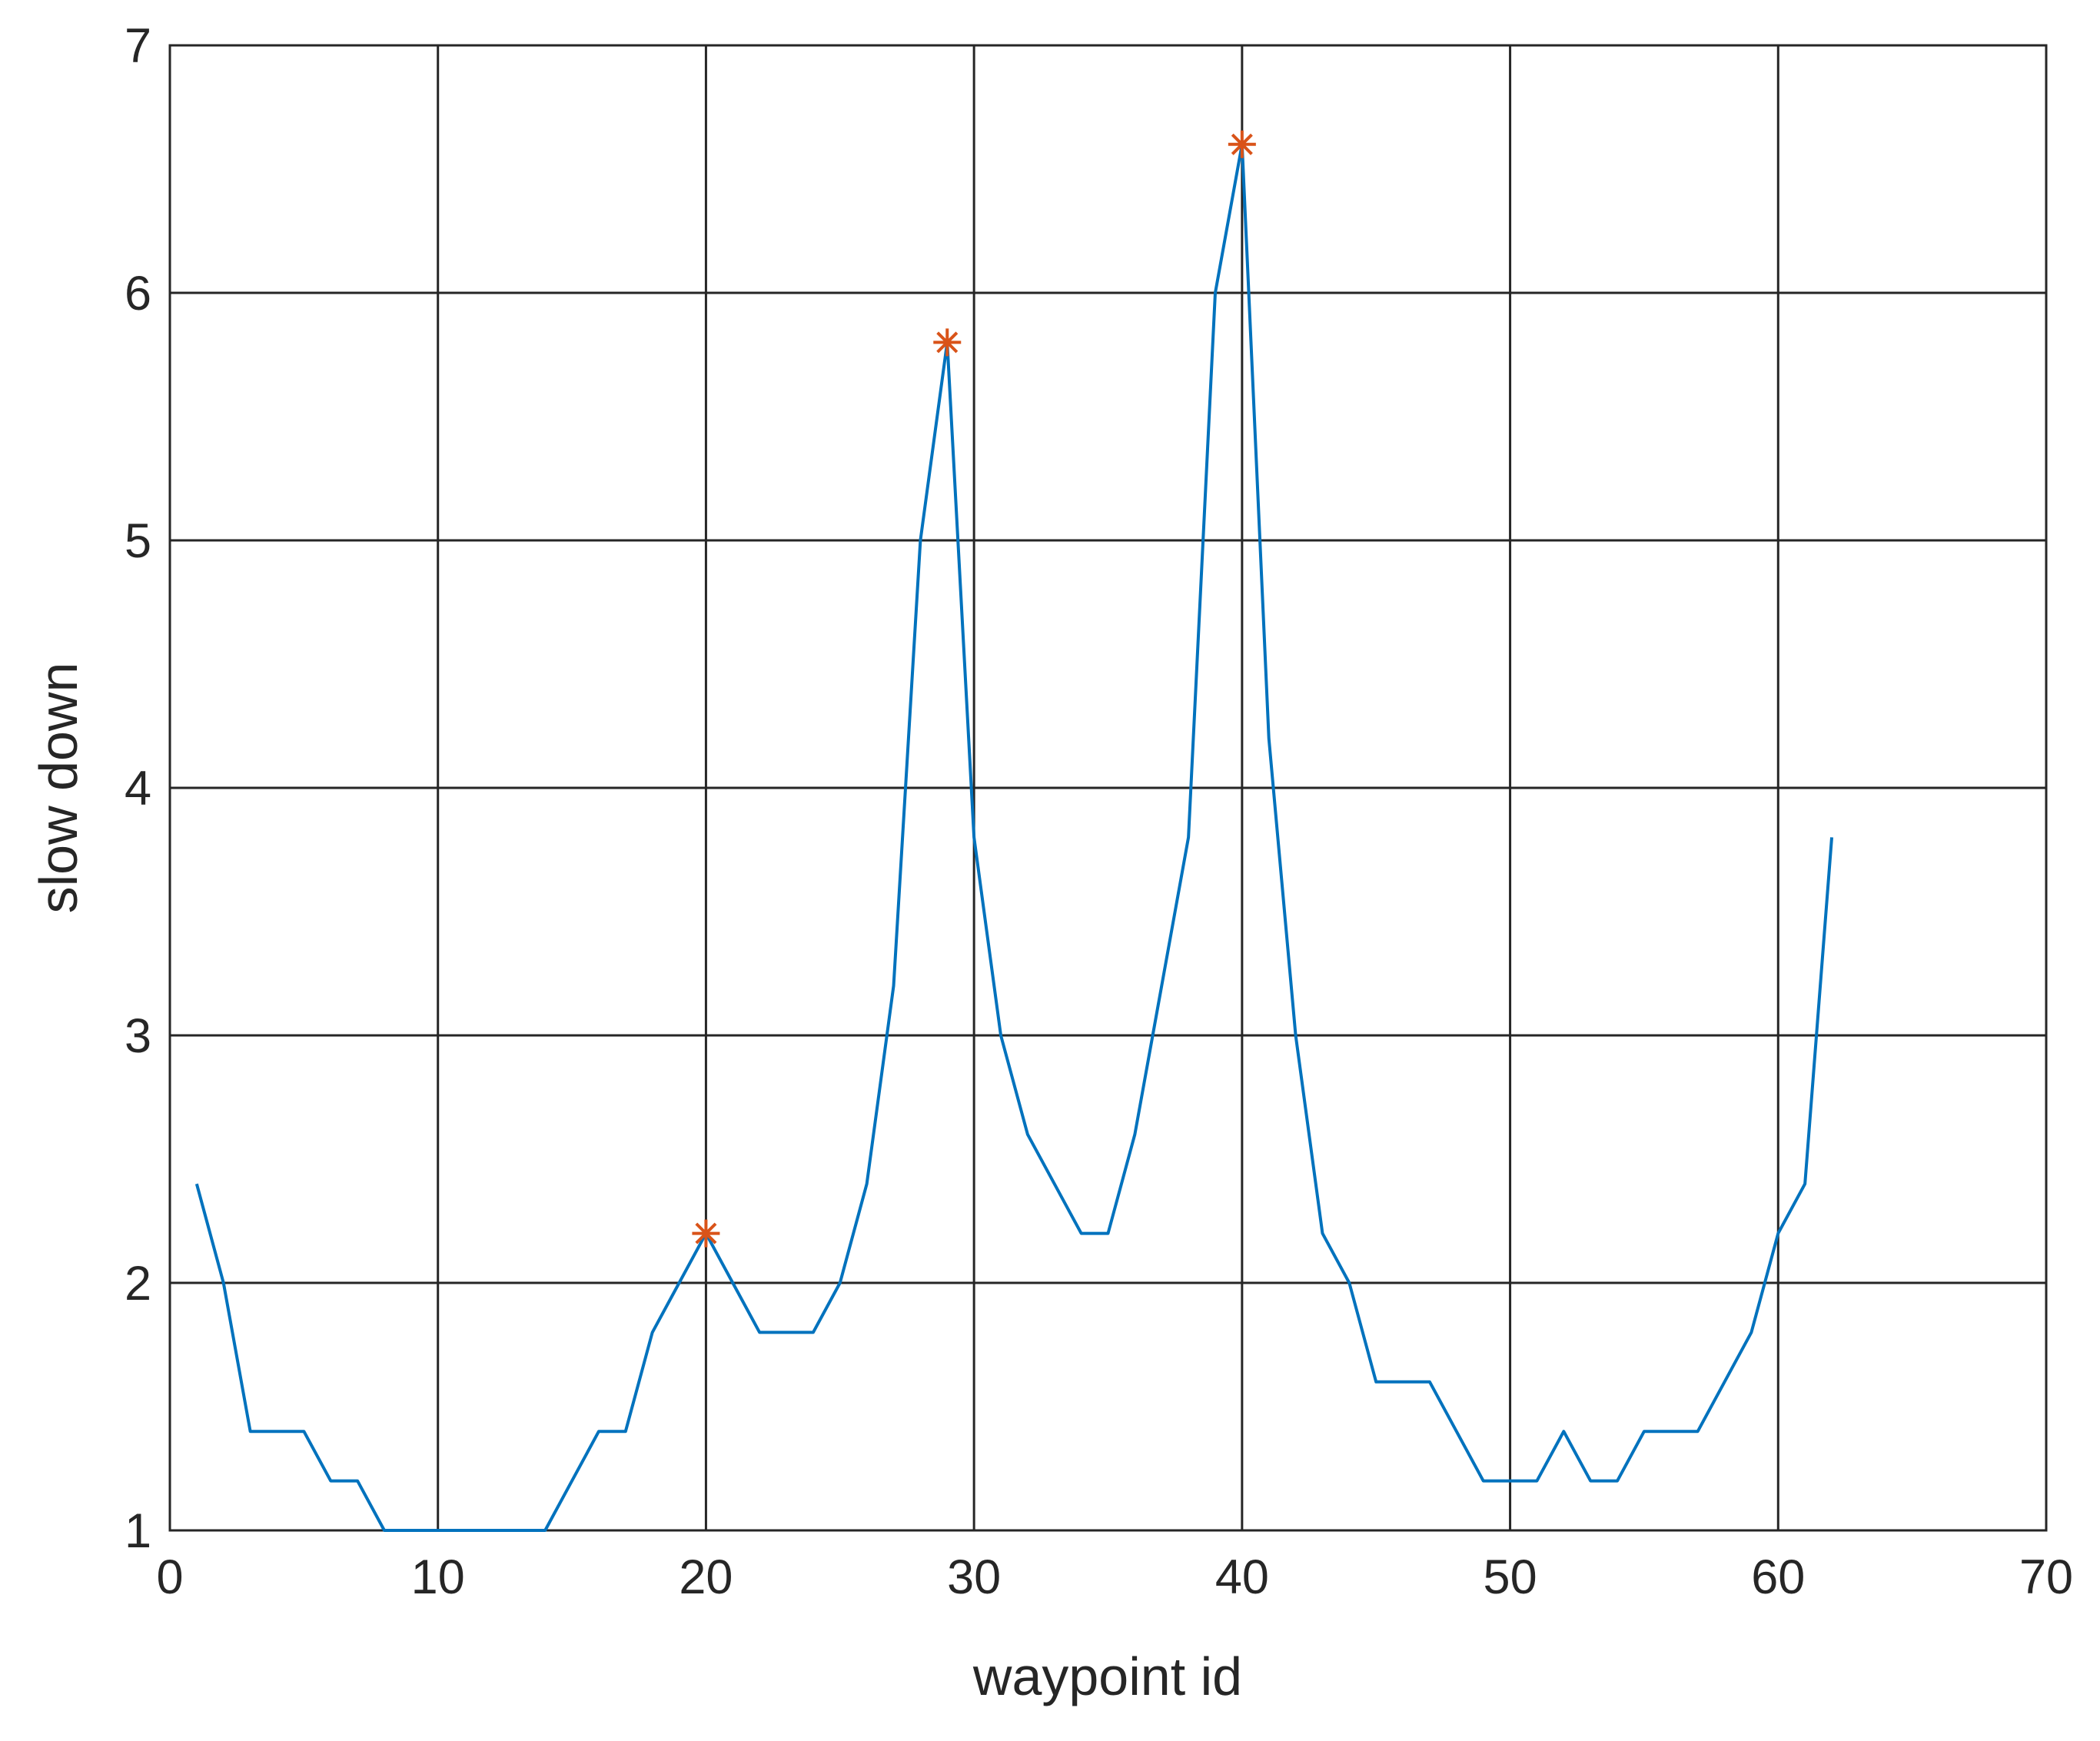 The height and width of the screenshot is (1741, 2100). Describe the element at coordinates (1510, 1577) in the screenshot. I see `x-tick-label: 50` at that location.